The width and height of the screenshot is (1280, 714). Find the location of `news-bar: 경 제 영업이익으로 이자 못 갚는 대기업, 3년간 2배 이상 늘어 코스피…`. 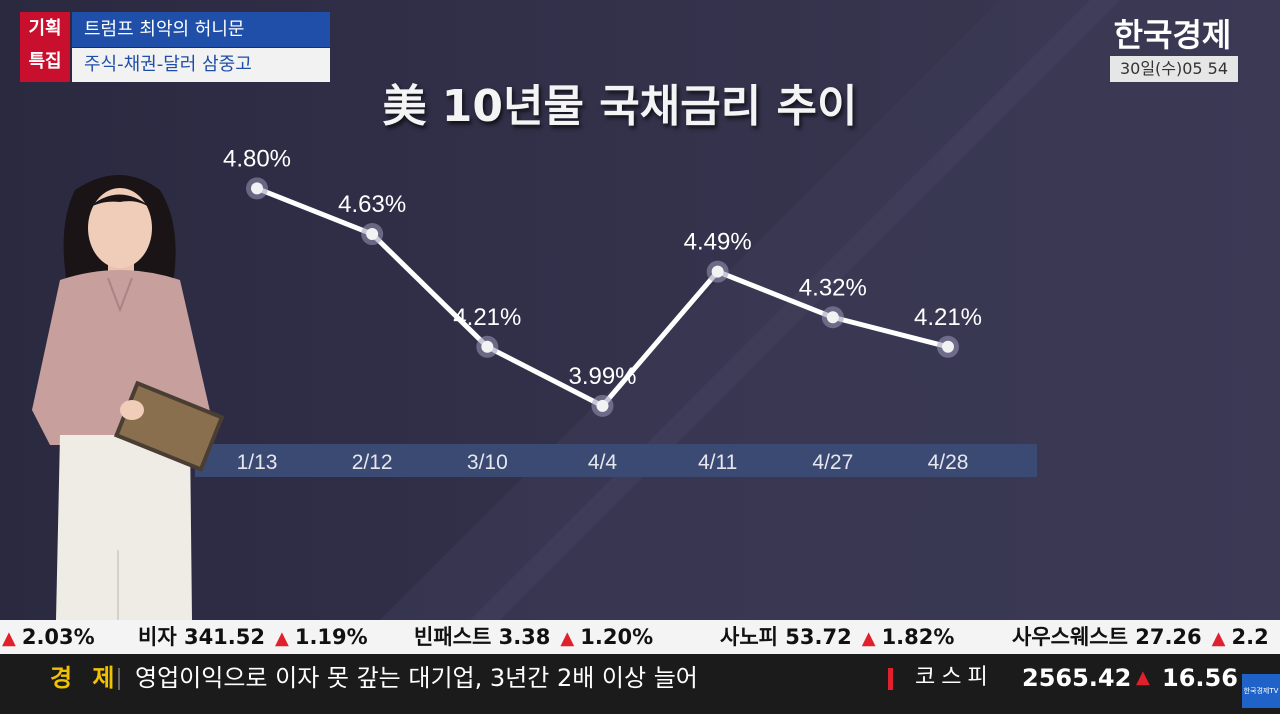

news-bar: 경 제 영업이익으로 이자 못 갚는 대기업, 3년간 2배 이상 늘어 코스피… is located at coordinates (640, 684).